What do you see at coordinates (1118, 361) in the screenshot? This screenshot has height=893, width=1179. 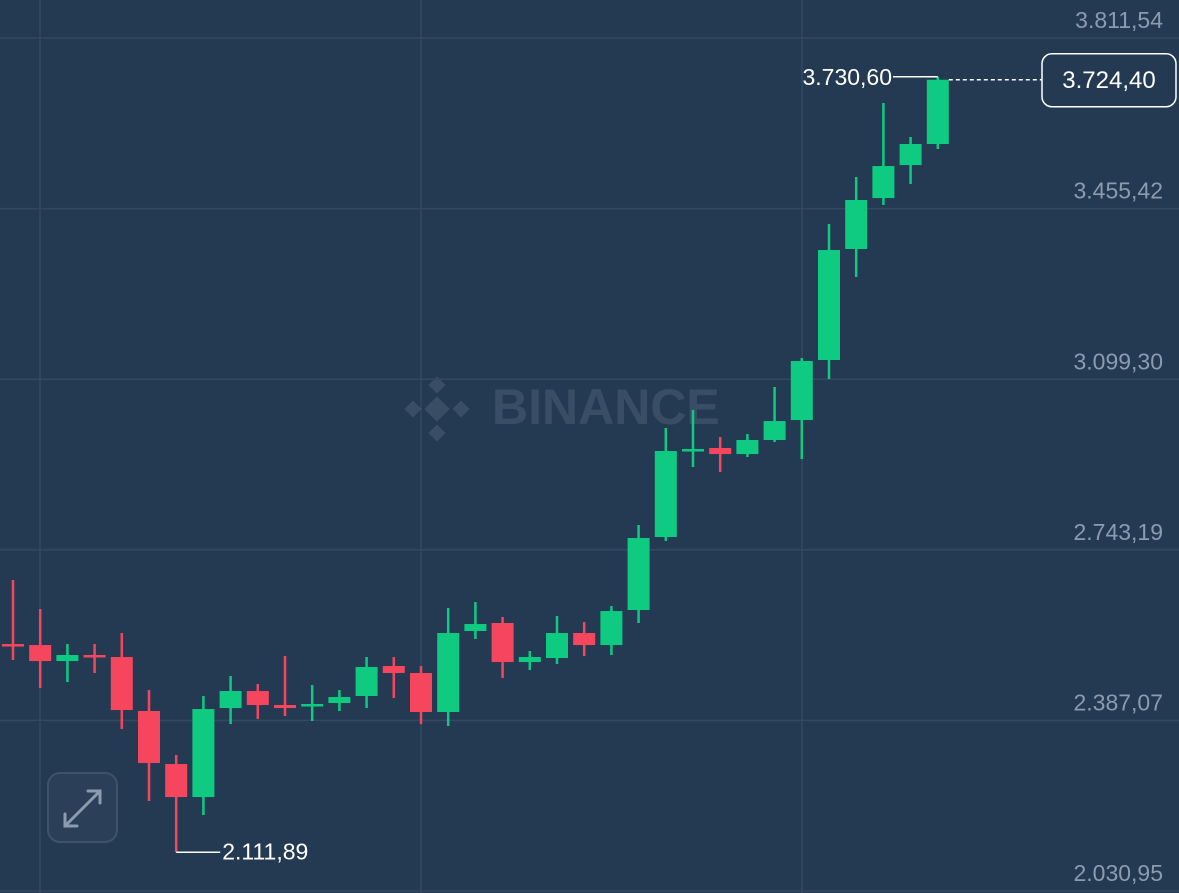 I see `y-tick-label: 3.099,30` at bounding box center [1118, 361].